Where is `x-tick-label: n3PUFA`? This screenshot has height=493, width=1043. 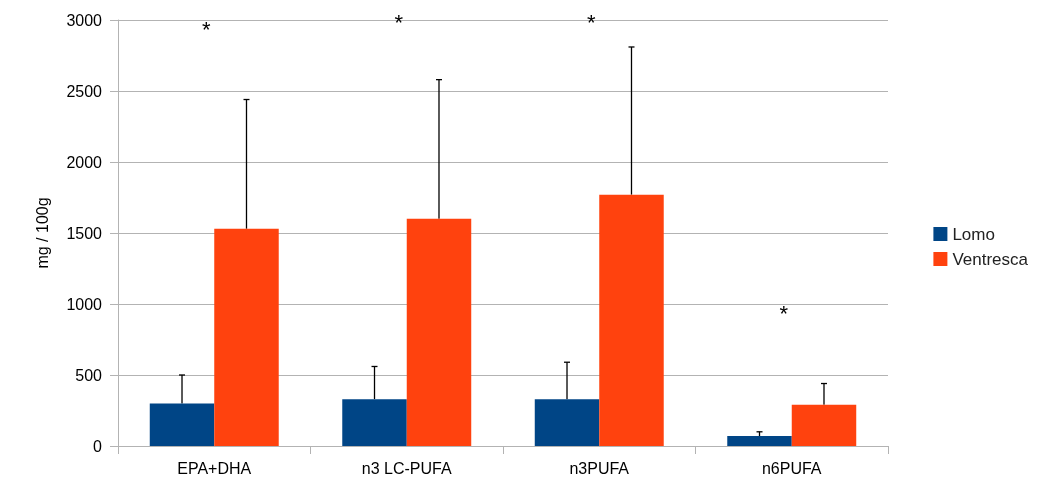 x-tick-label: n3PUFA is located at coordinates (599, 468).